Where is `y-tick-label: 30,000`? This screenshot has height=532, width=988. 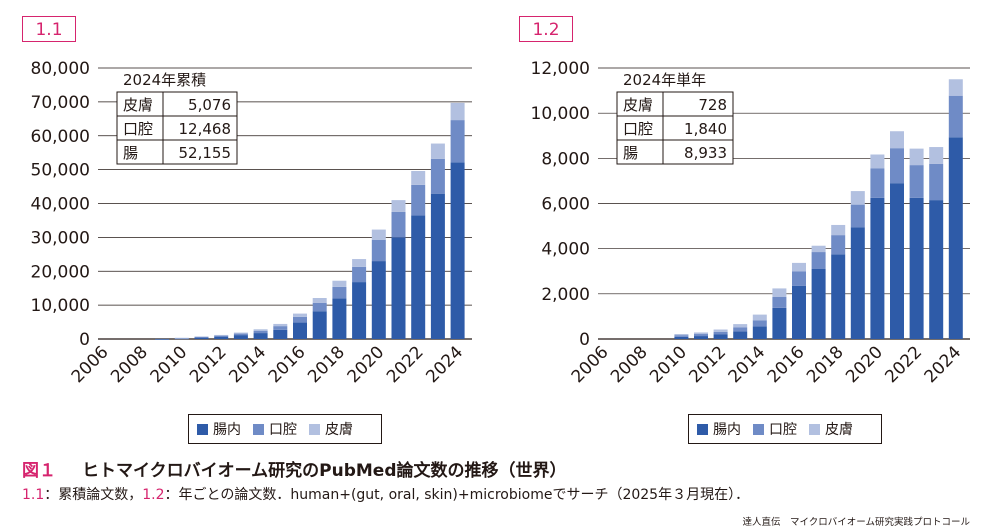 y-tick-label: 30,000 is located at coordinates (60, 238).